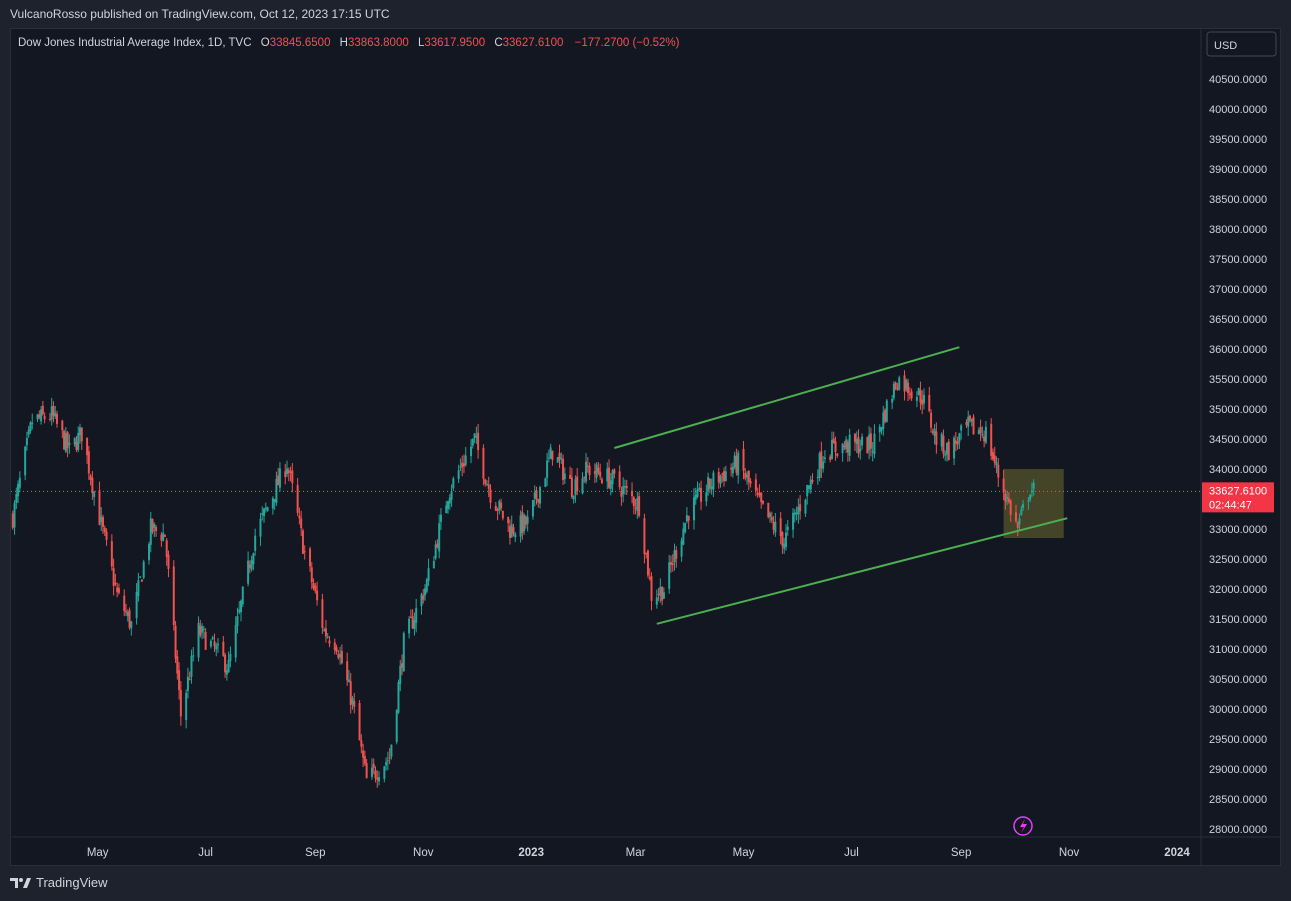  Describe the element at coordinates (1238, 470) in the screenshot. I see `y-tick-label: 34000.0000` at that location.